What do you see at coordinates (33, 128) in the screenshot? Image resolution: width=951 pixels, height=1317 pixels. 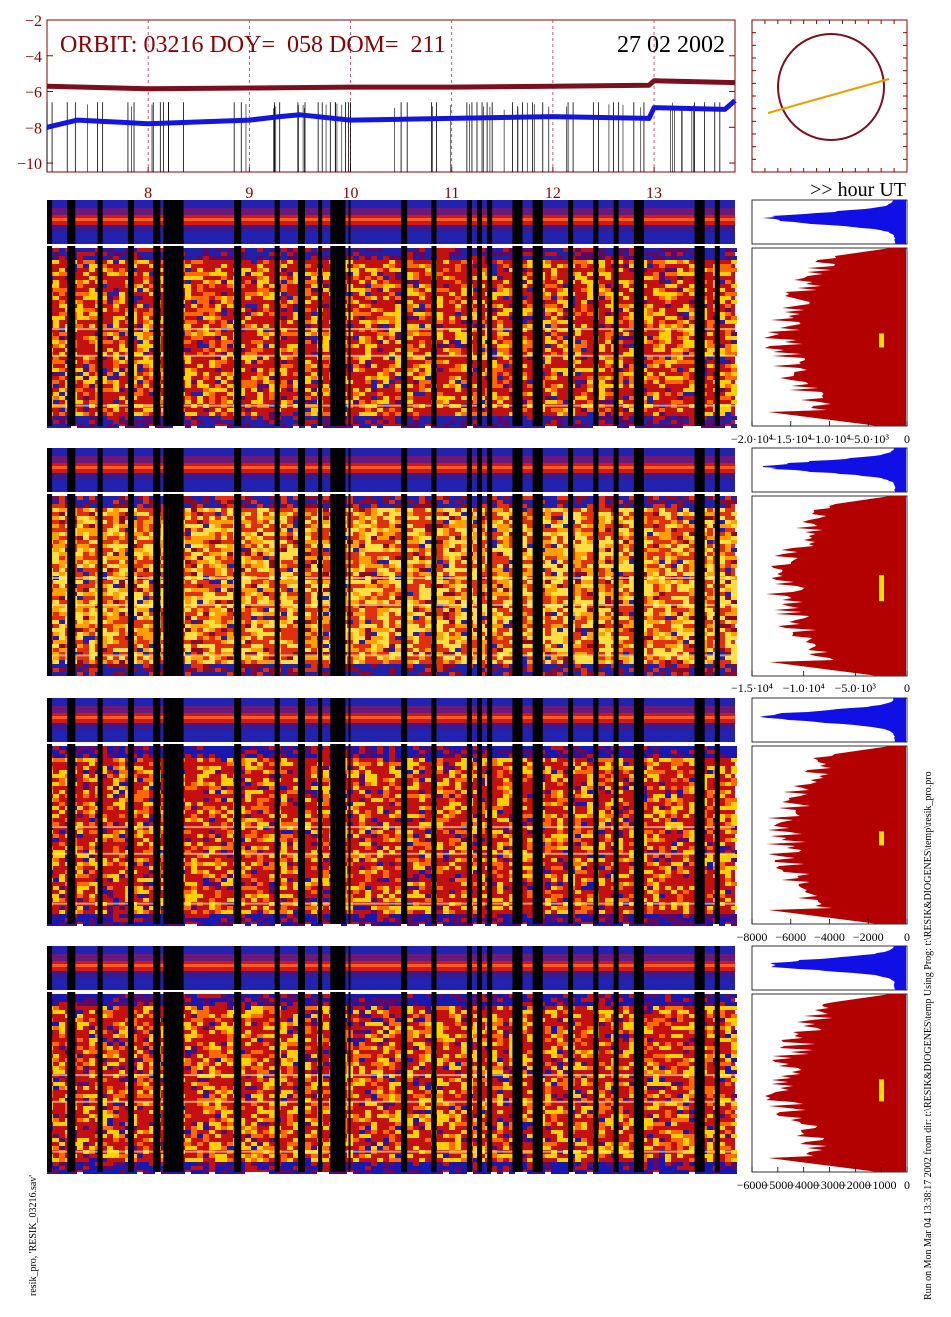 I see `y-tick-label: −8` at bounding box center [33, 128].